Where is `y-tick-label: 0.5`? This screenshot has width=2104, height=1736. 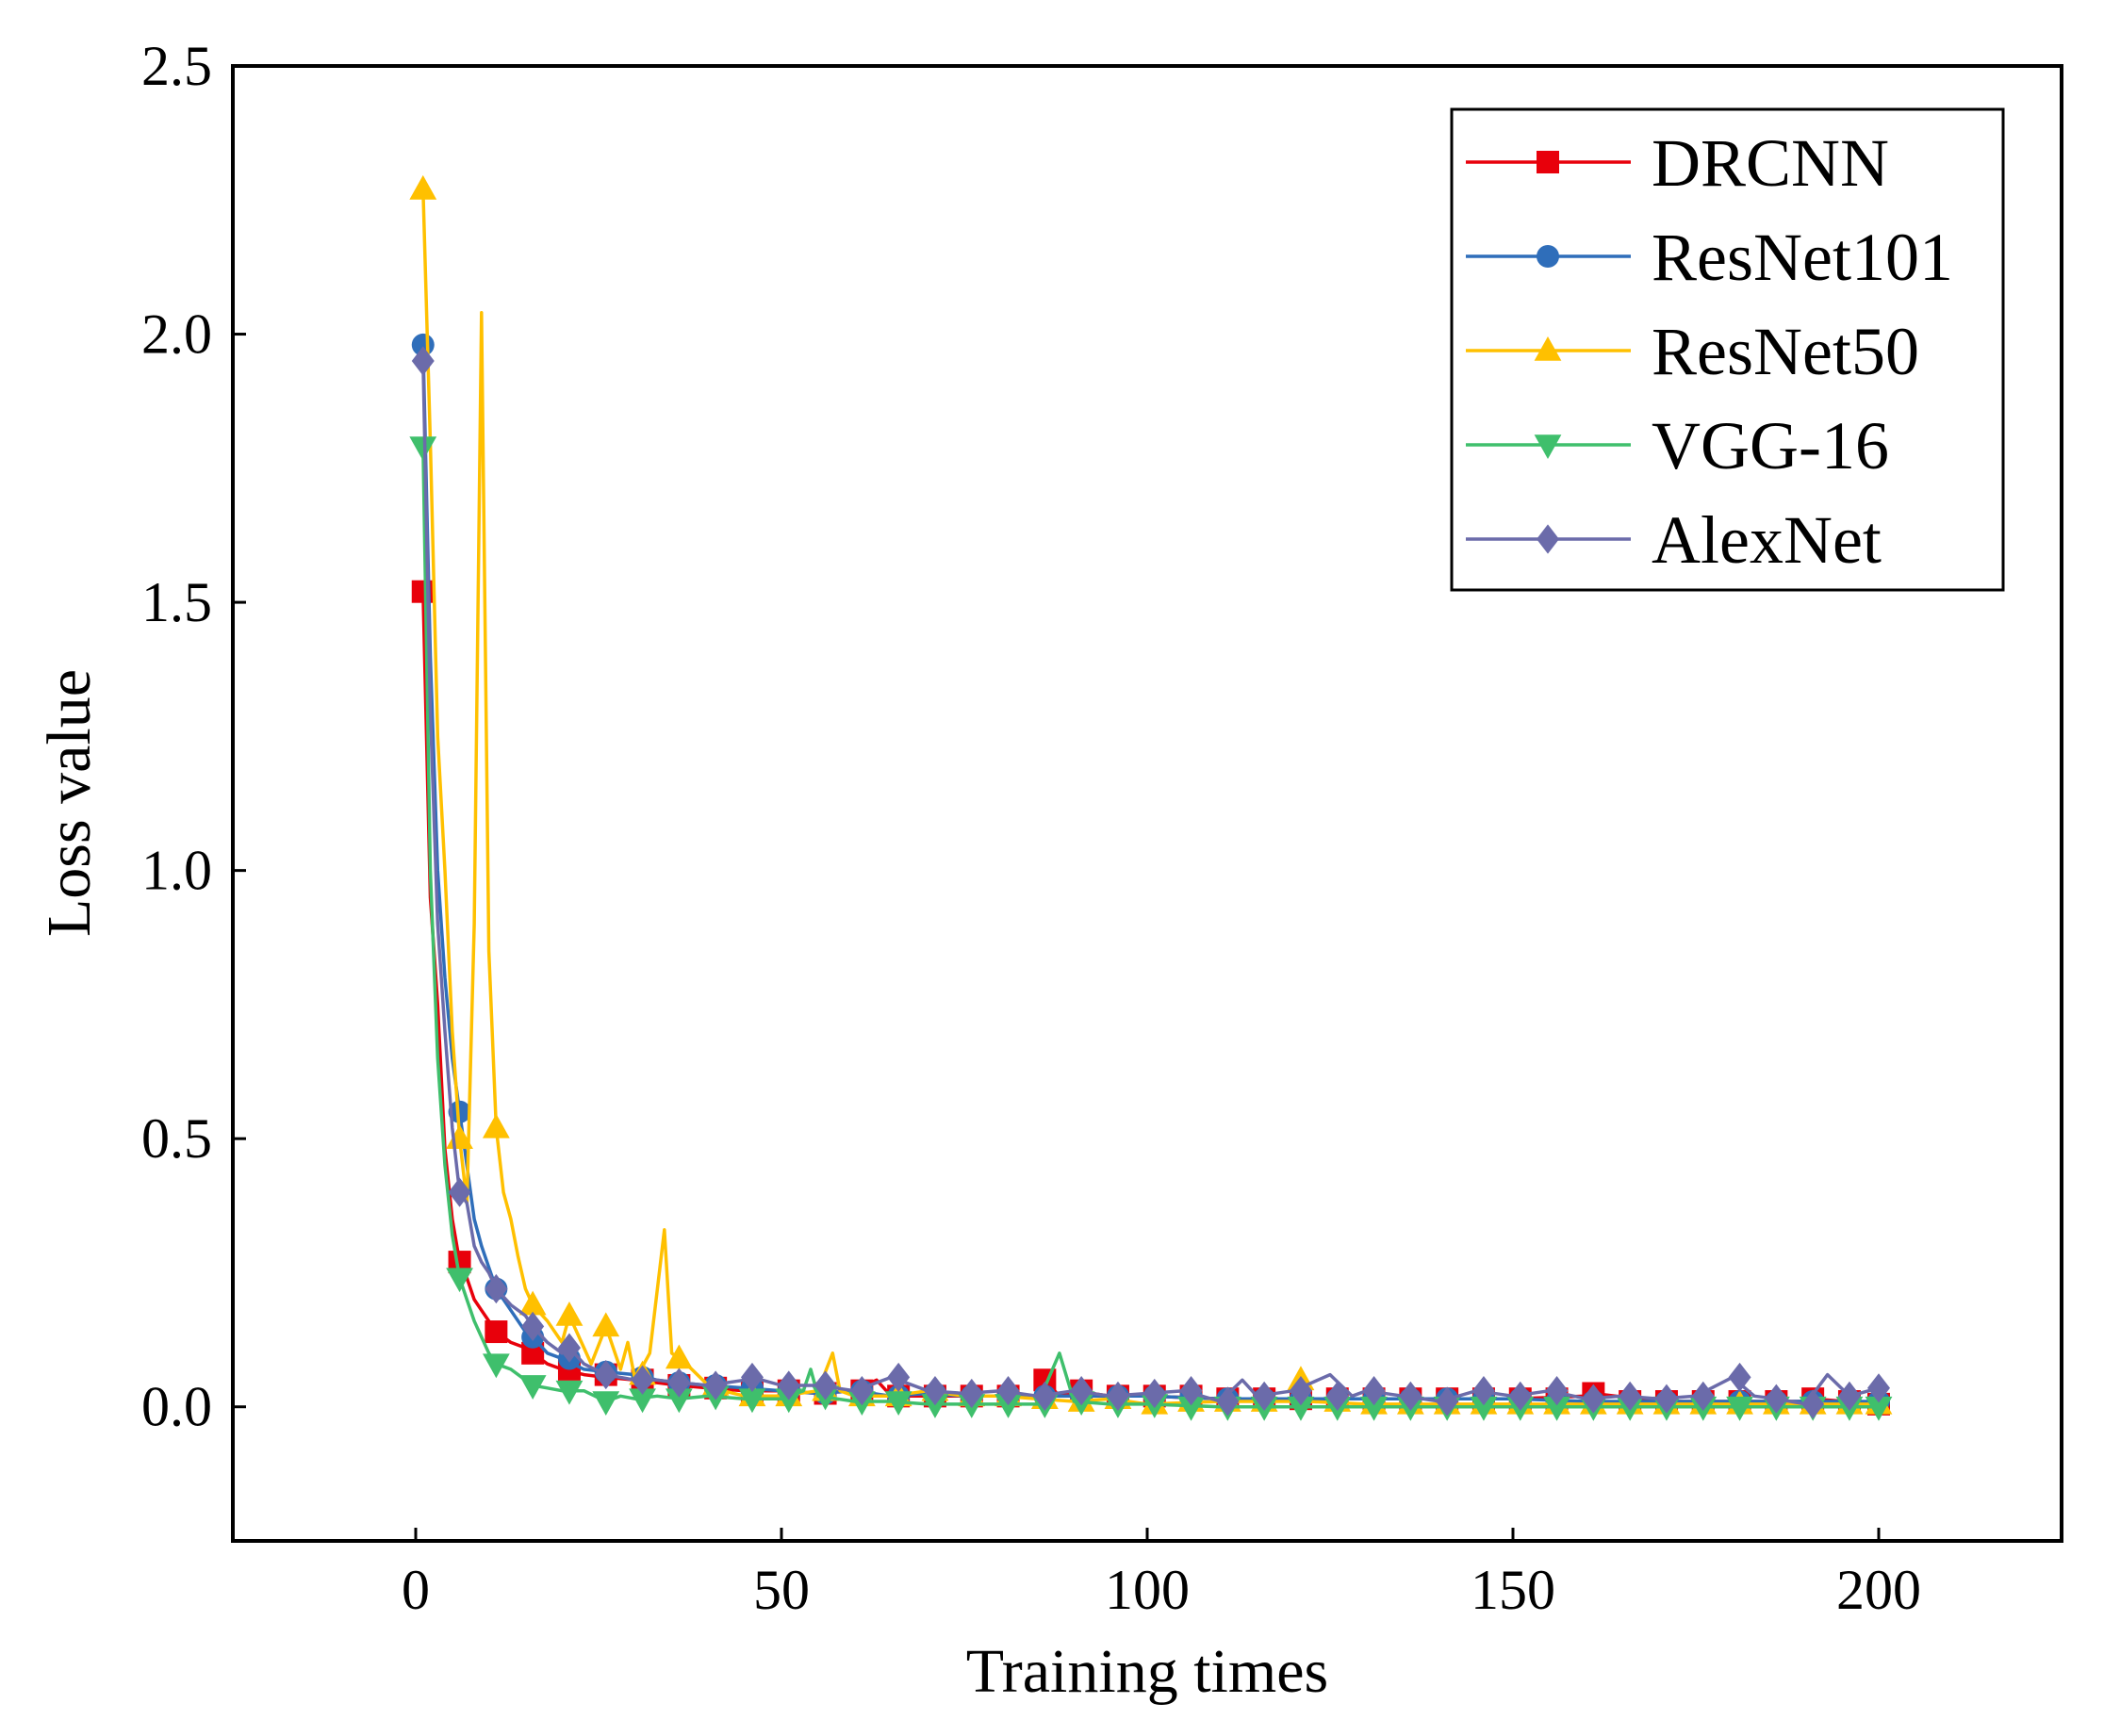 y-tick-label: 0.5 is located at coordinates (177, 1138).